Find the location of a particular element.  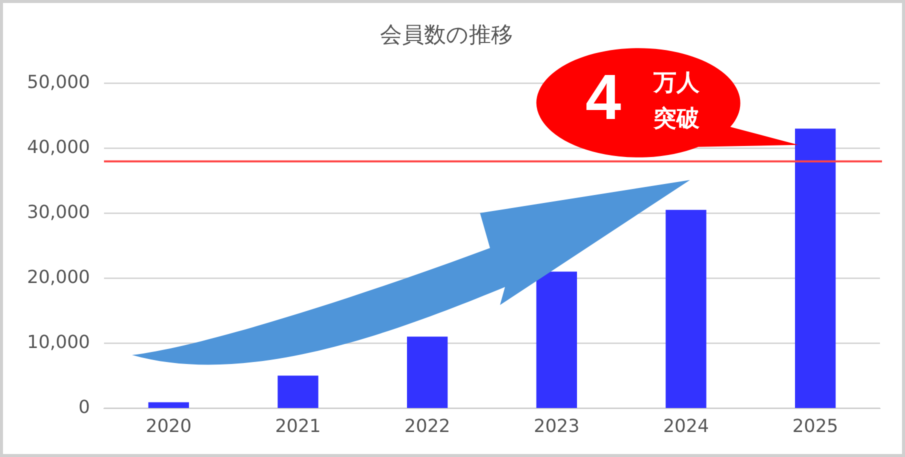

x-tick-label: 2023 is located at coordinates (557, 426).